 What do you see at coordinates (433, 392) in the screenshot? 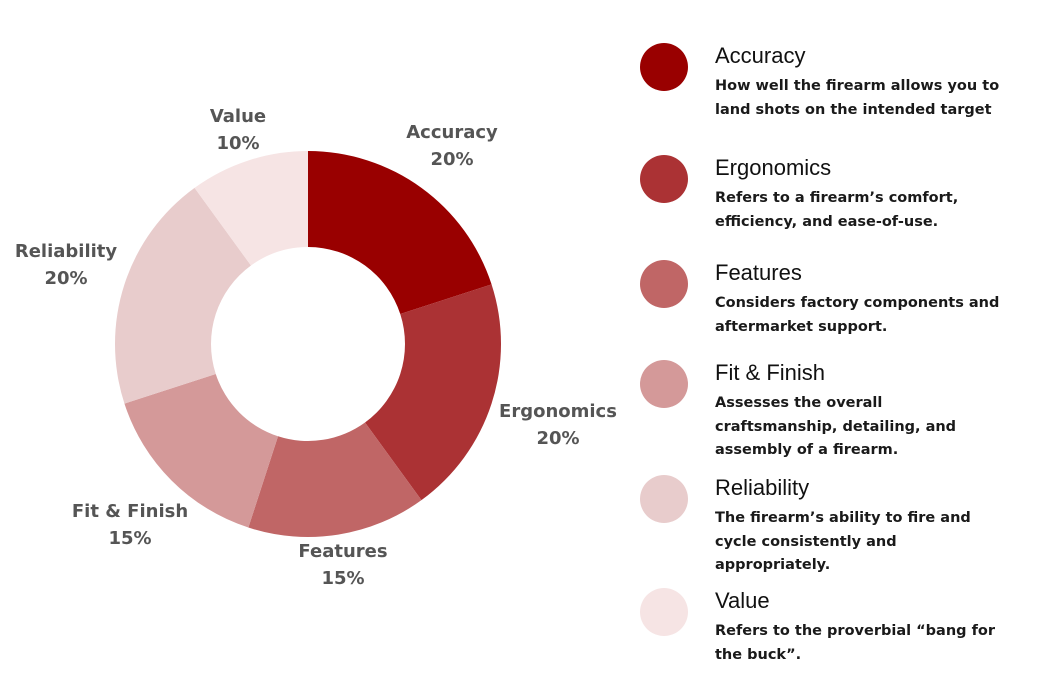
I see `slice-ergonomics` at bounding box center [433, 392].